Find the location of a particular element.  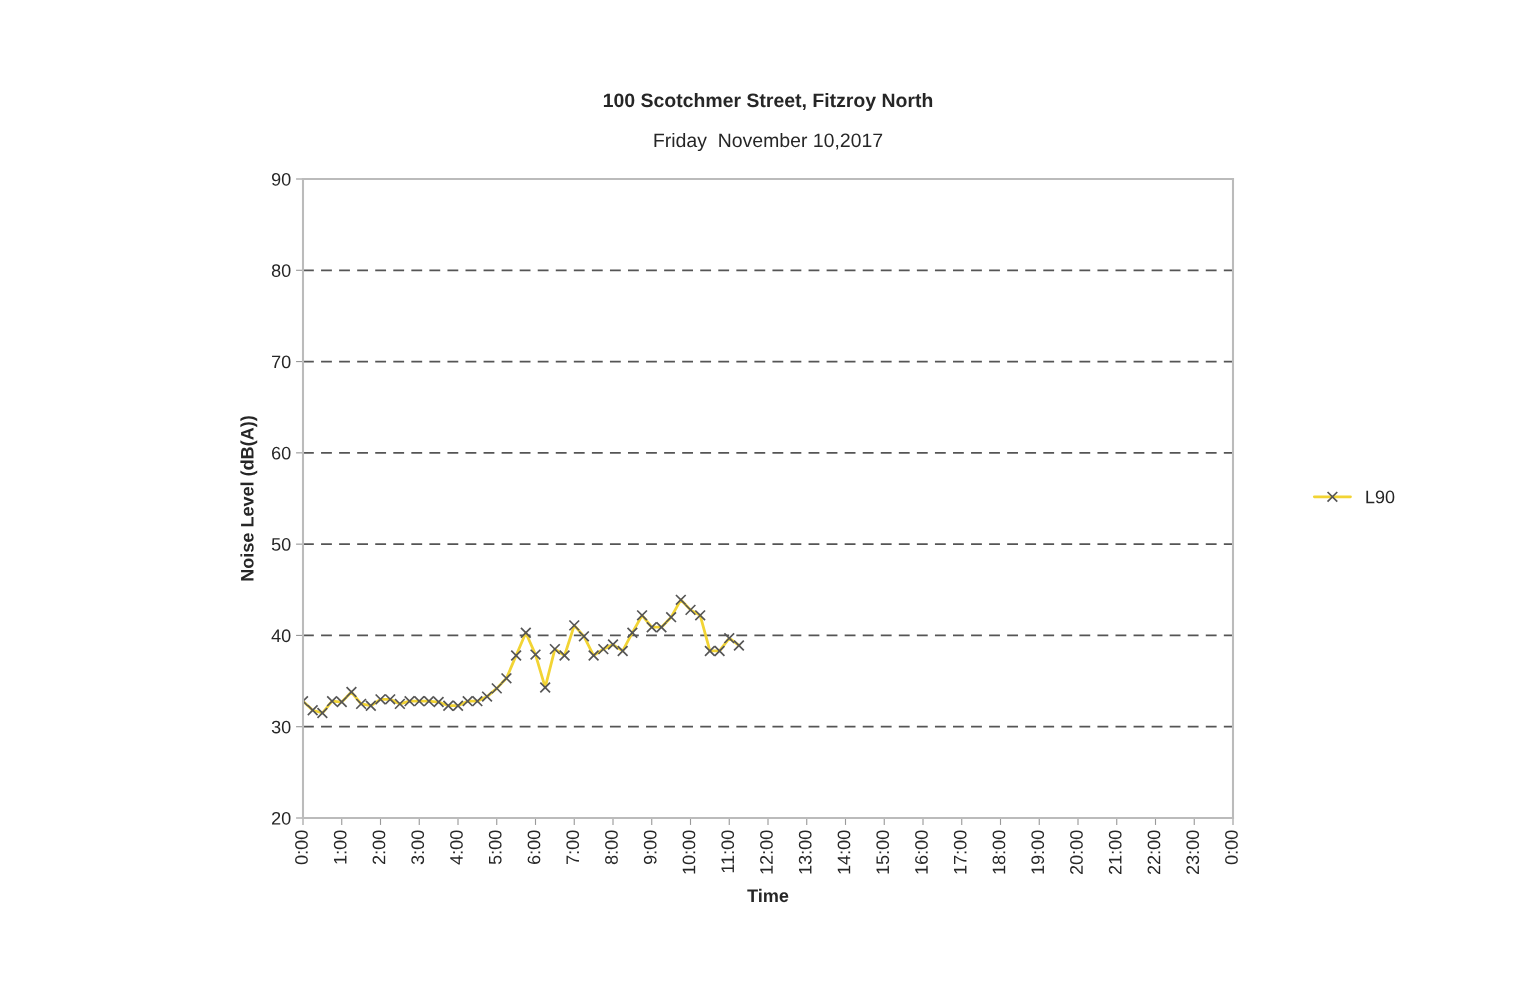

y-tick-label: 70 is located at coordinates (281, 362).